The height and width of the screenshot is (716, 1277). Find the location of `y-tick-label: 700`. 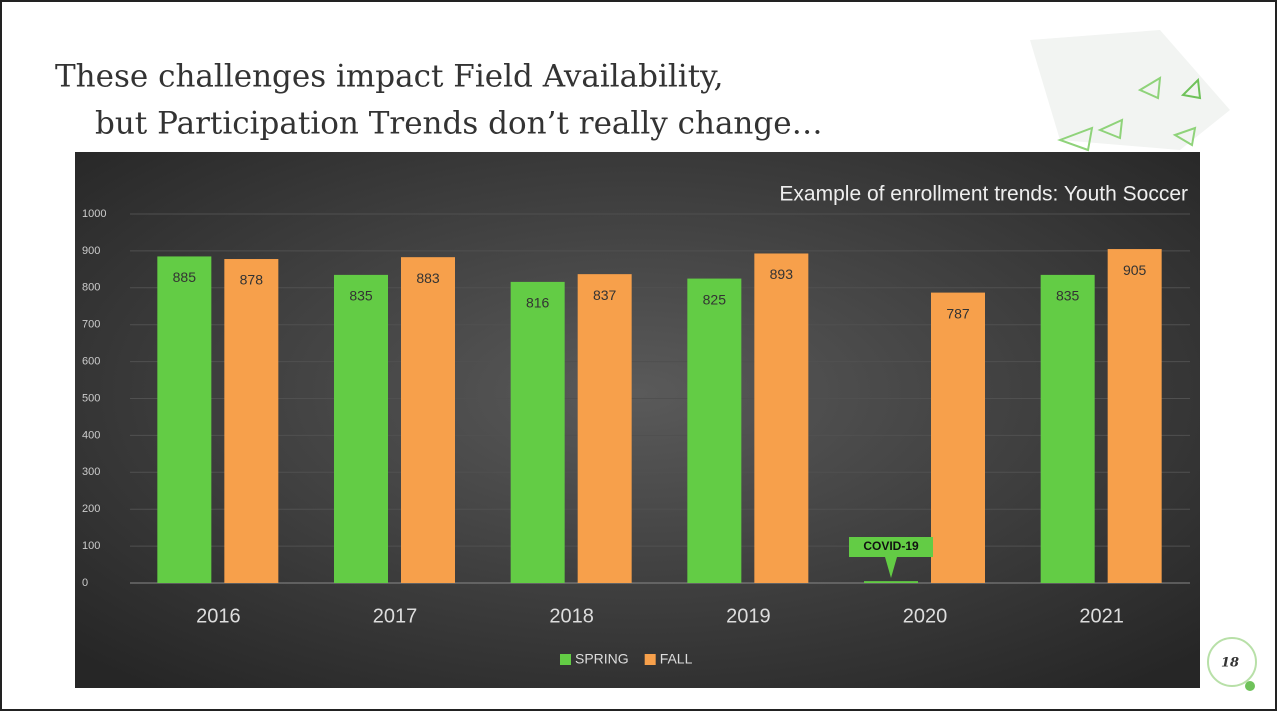

y-tick-label: 700 is located at coordinates (91, 325).